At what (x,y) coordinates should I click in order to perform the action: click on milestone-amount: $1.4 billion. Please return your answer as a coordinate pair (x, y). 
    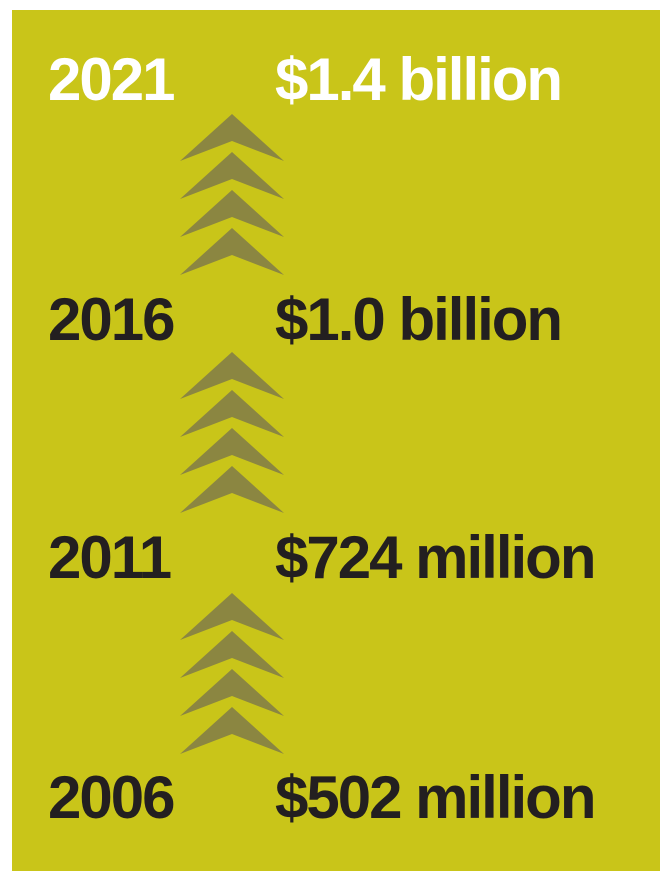
    Looking at the image, I should click on (419, 79).